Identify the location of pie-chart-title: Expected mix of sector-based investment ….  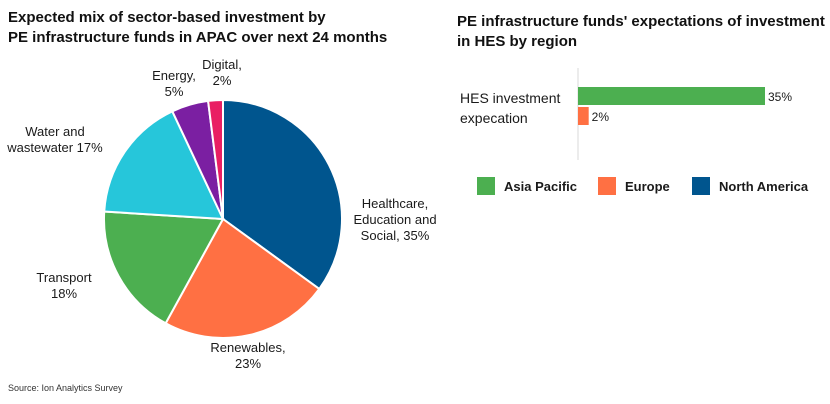
(198, 27).